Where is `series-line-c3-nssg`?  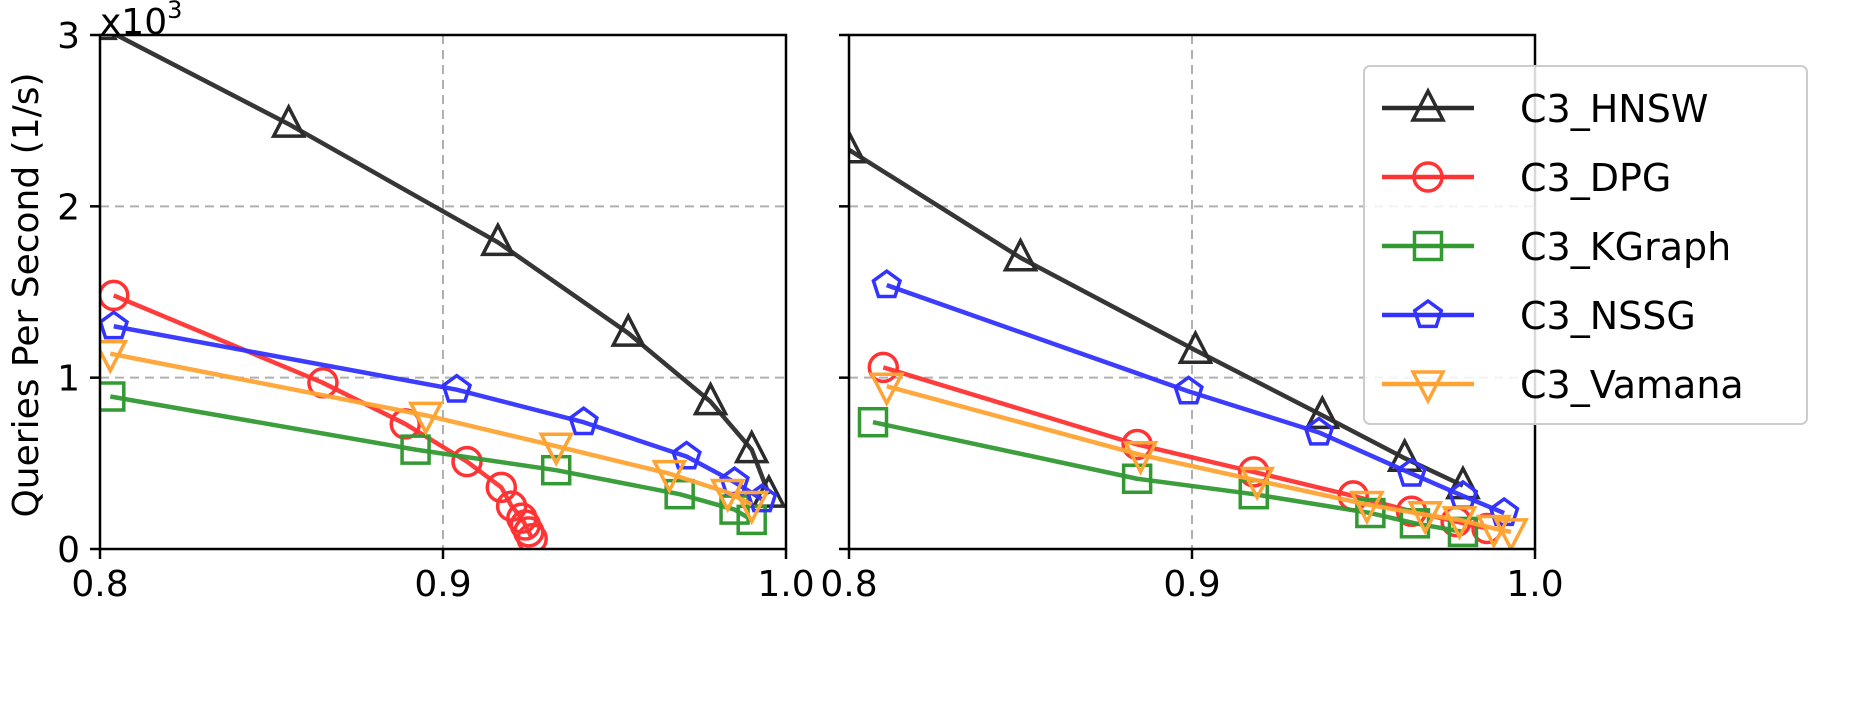
series-line-c3-nssg is located at coordinates (1195, 399).